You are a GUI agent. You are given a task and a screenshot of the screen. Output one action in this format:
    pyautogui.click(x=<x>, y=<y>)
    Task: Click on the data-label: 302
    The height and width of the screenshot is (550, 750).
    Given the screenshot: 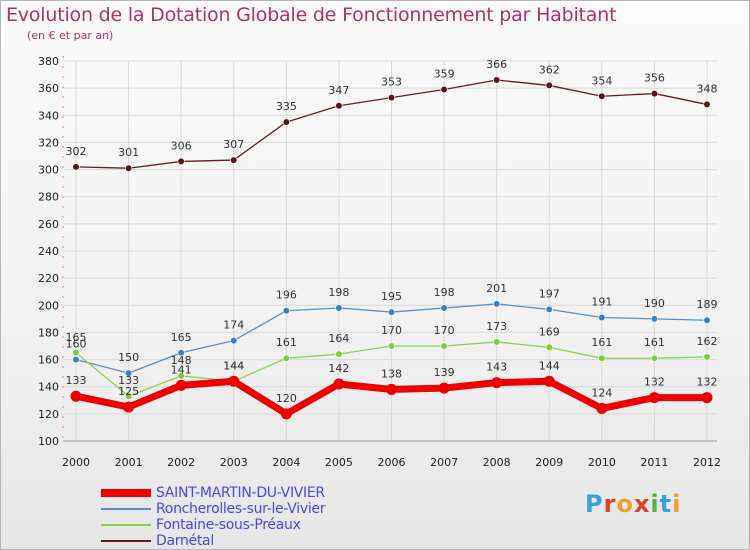 What is the action you would take?
    pyautogui.click(x=76, y=151)
    